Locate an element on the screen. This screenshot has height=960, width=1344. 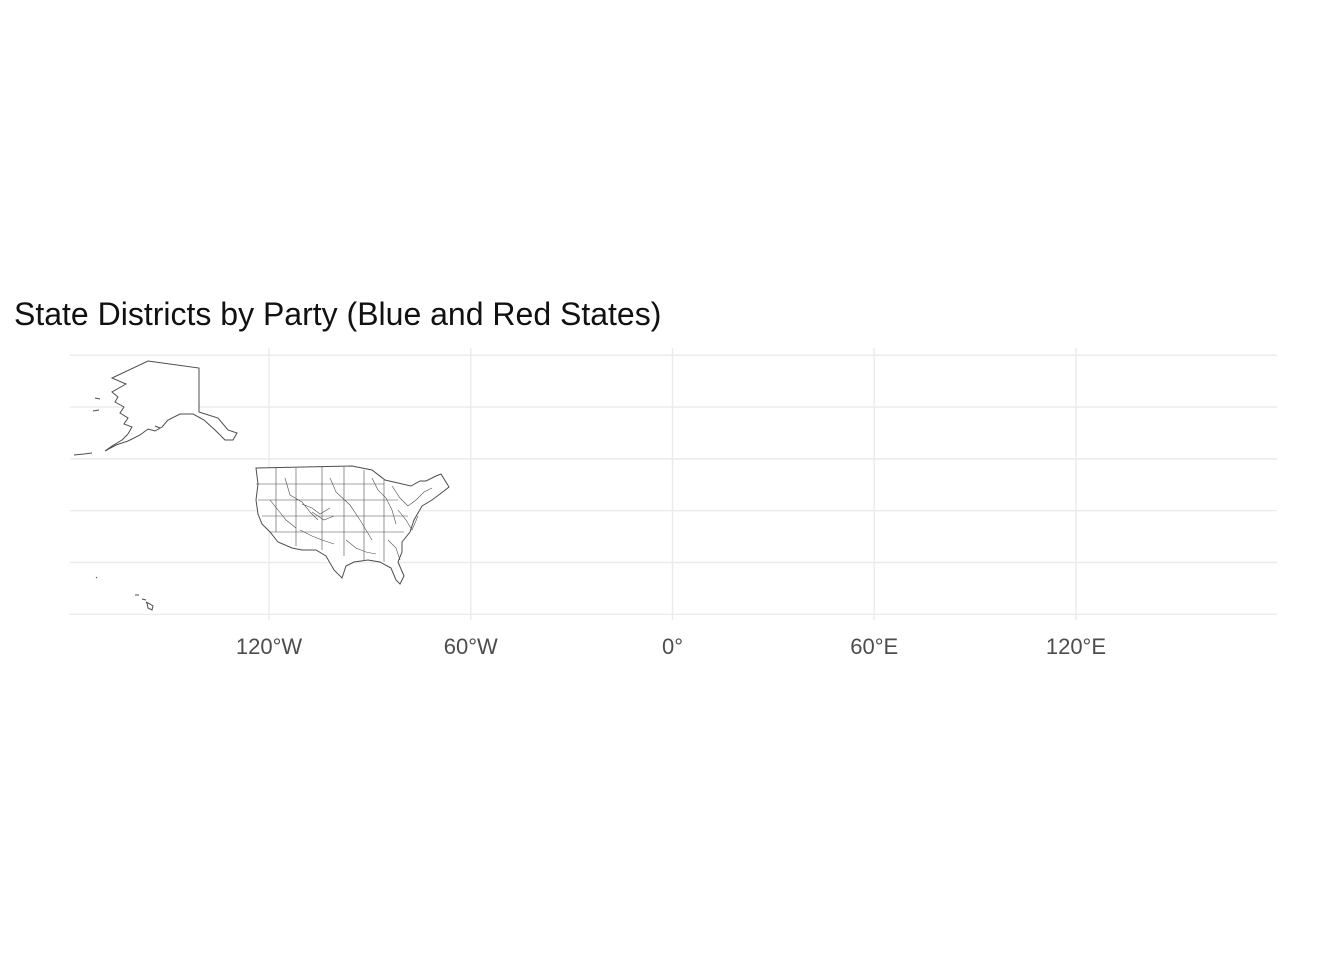
region-alaska-aleutians is located at coordinates (83, 454).